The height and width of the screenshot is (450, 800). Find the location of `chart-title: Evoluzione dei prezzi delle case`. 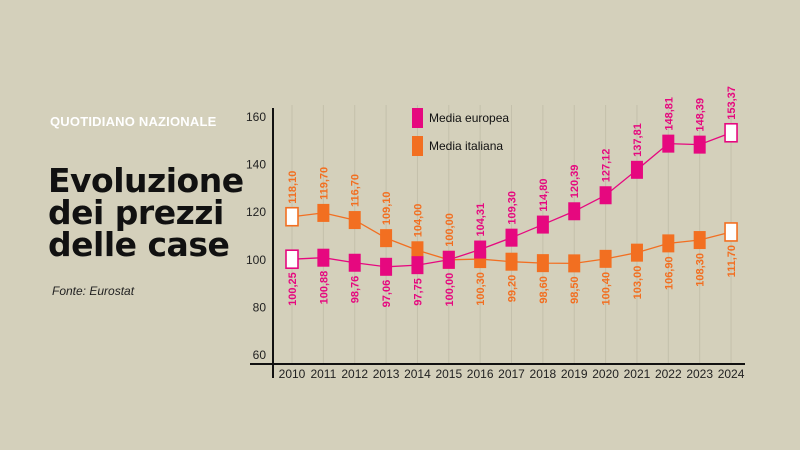

chart-title: Evoluzione dei prezzi delle case is located at coordinates (146, 212).